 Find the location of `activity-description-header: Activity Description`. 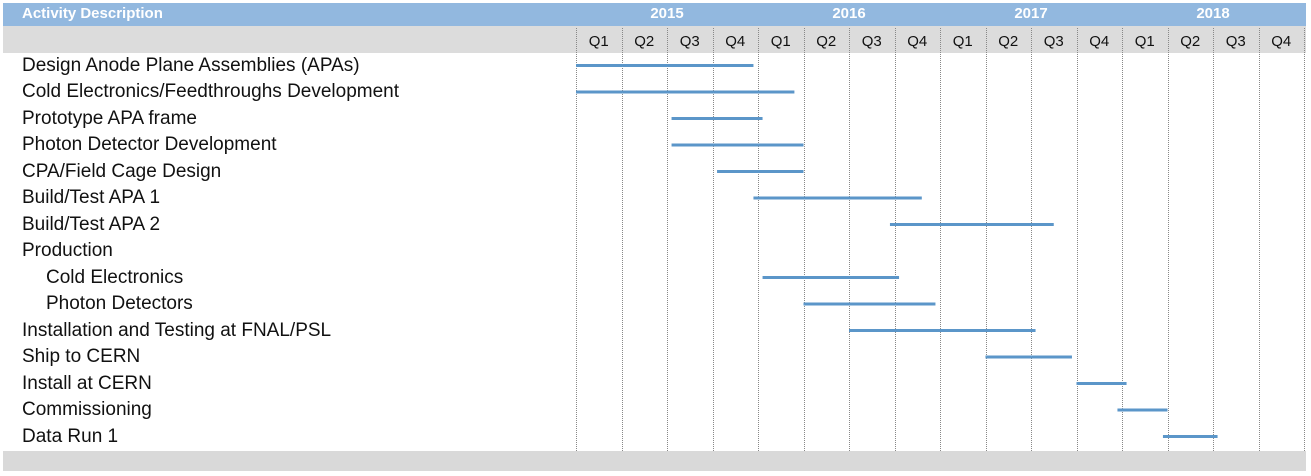

activity-description-header: Activity Description is located at coordinates (92, 13).